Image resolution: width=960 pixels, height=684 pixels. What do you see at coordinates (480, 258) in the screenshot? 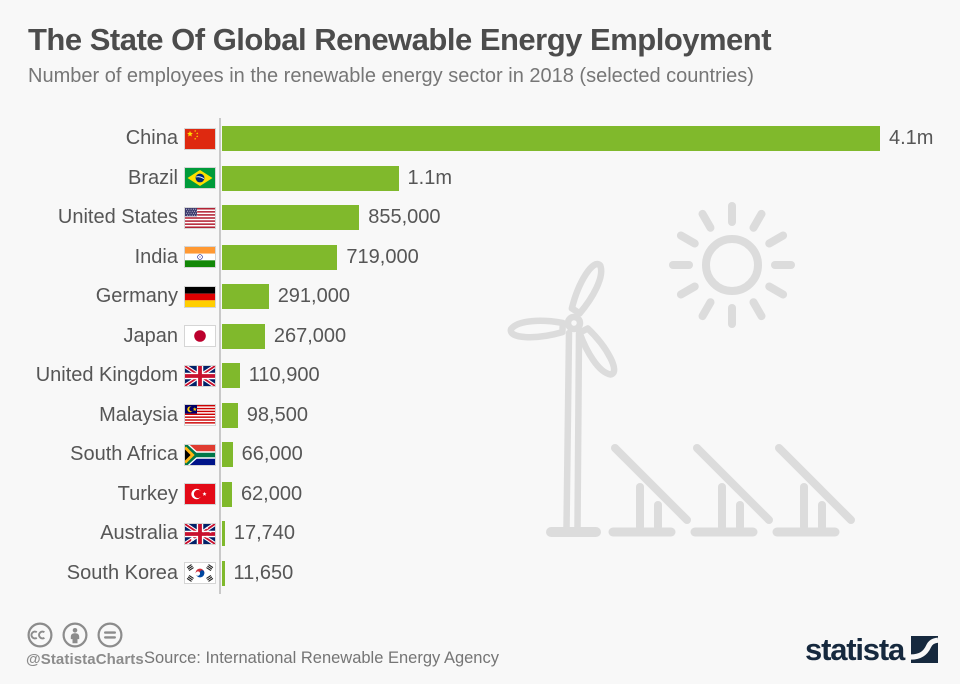
I see `chart-row: India 719,000` at bounding box center [480, 258].